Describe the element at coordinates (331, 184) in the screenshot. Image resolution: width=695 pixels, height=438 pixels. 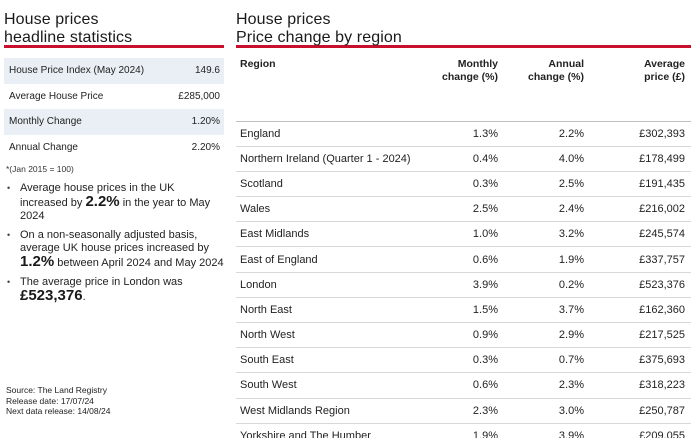
I see `region-name-cell: Scotland` at that location.